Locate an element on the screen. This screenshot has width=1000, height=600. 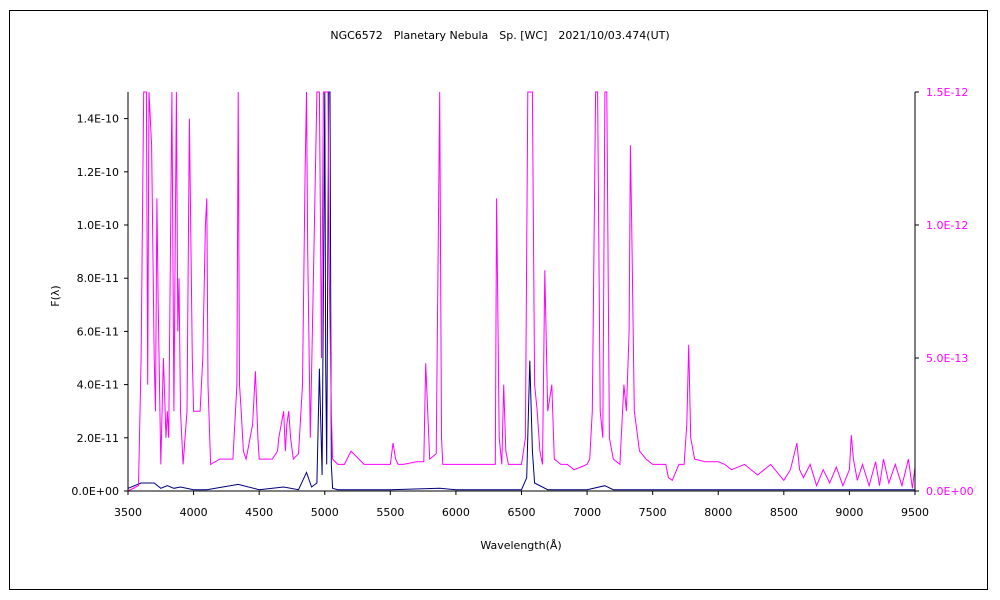
x-tick-label: 4500 is located at coordinates (259, 512).